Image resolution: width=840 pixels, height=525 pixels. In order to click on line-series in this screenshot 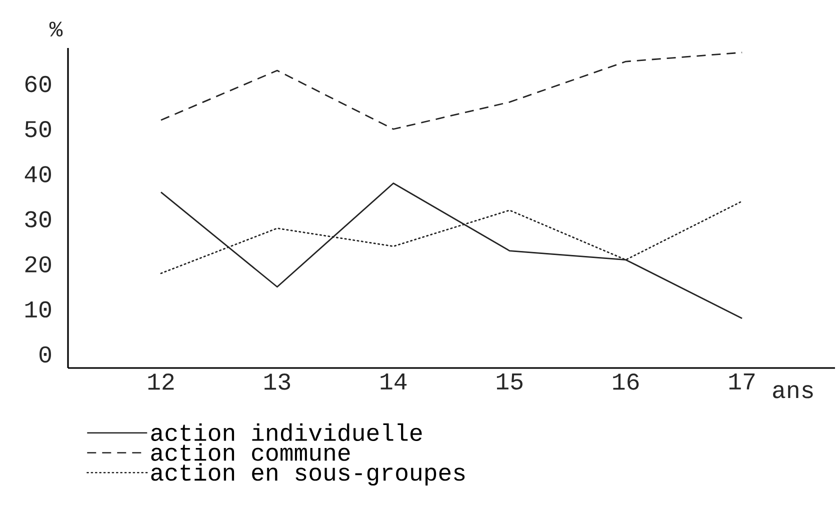, I will do `click(451, 91)`.